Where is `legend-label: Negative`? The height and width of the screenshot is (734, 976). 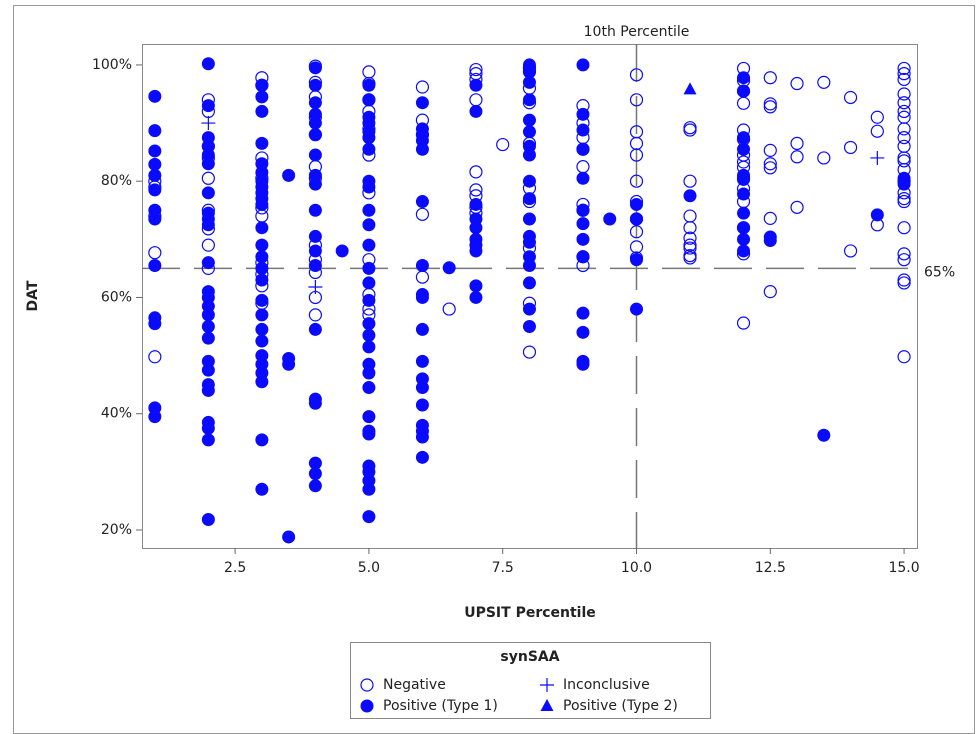
legend-label: Negative is located at coordinates (414, 685).